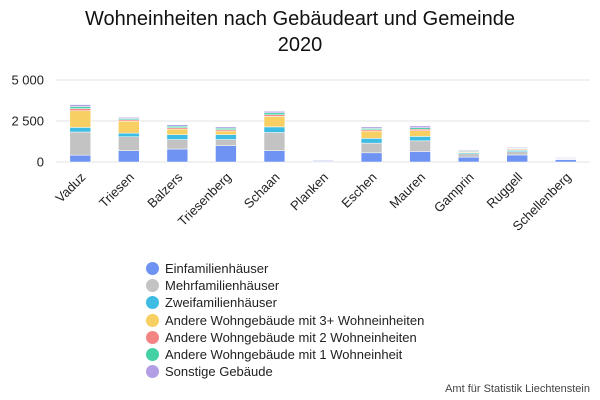 This screenshot has height=400, width=600. I want to click on legend-item: Einfamilienhäuser, so click(285, 268).